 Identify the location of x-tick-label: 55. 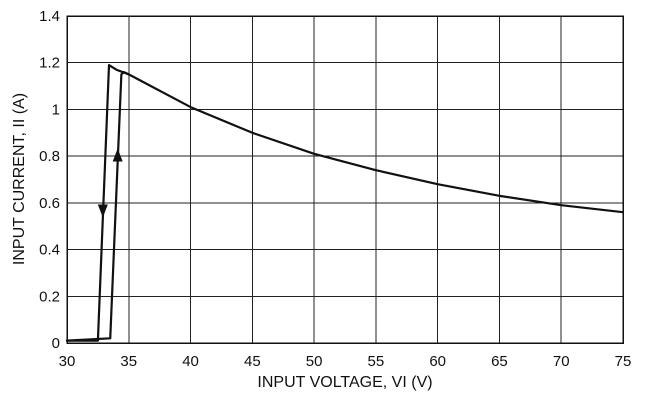
(376, 361).